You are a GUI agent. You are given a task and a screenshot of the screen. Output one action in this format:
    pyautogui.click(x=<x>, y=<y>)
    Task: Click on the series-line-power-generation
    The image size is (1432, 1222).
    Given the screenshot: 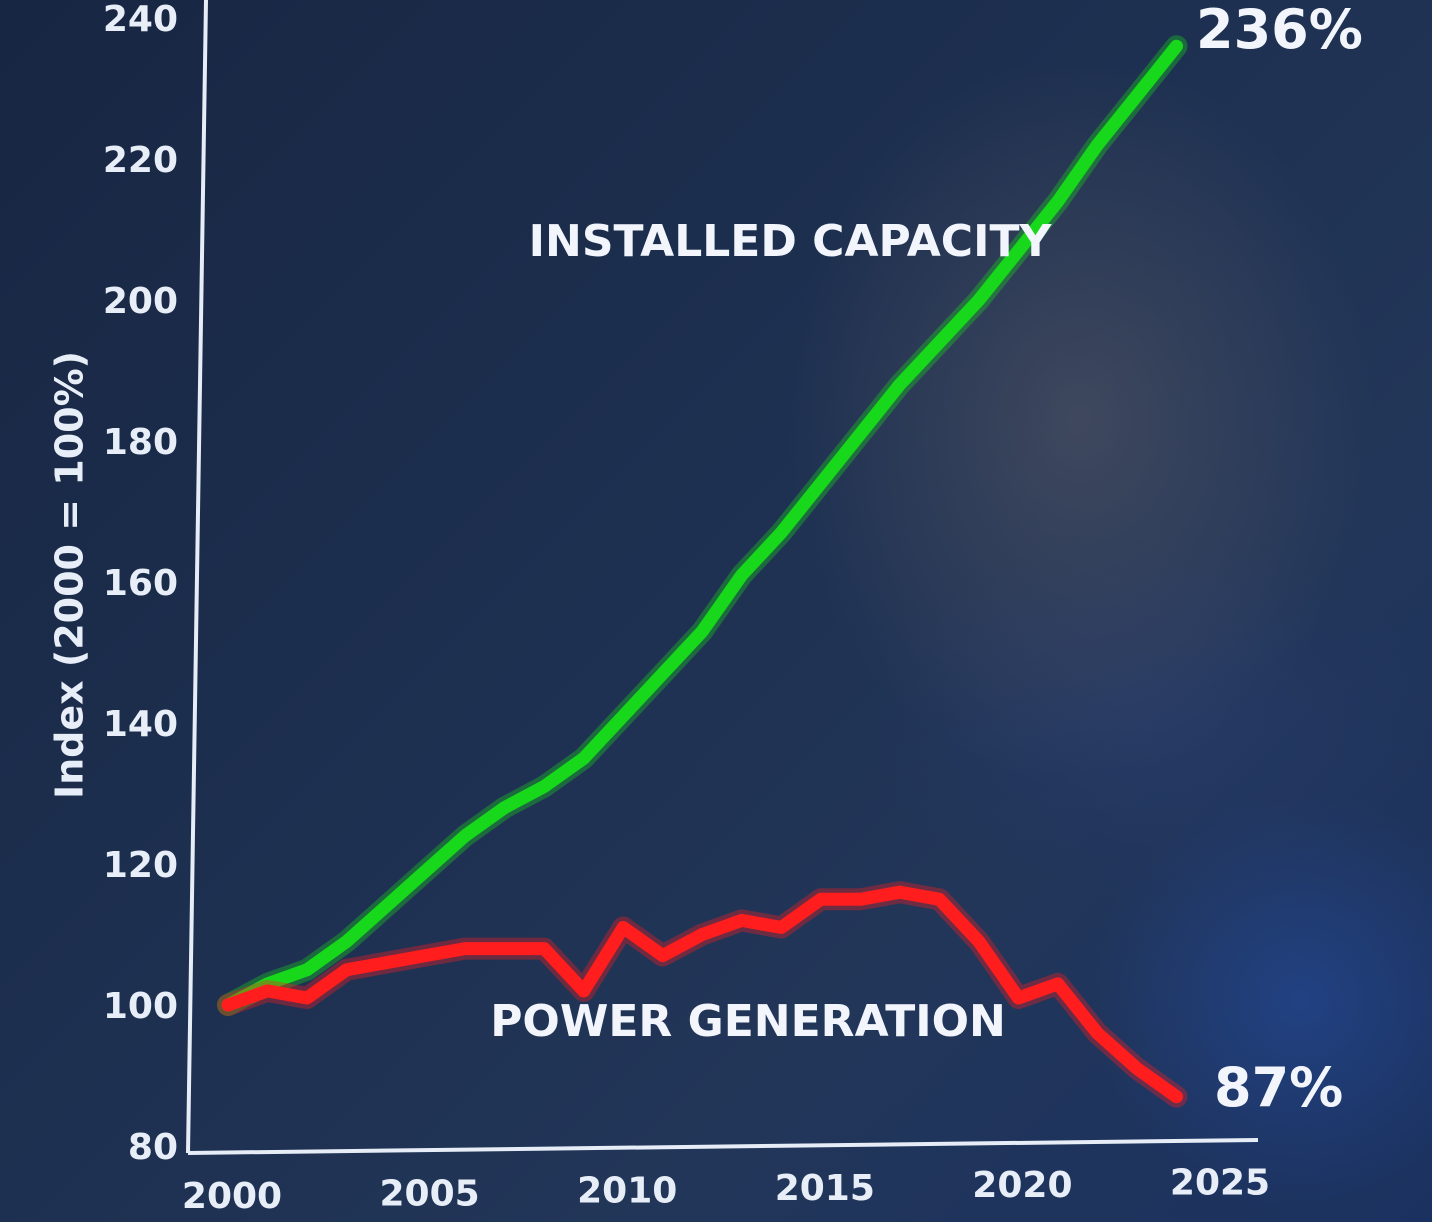 What is the action you would take?
    pyautogui.click(x=702, y=994)
    